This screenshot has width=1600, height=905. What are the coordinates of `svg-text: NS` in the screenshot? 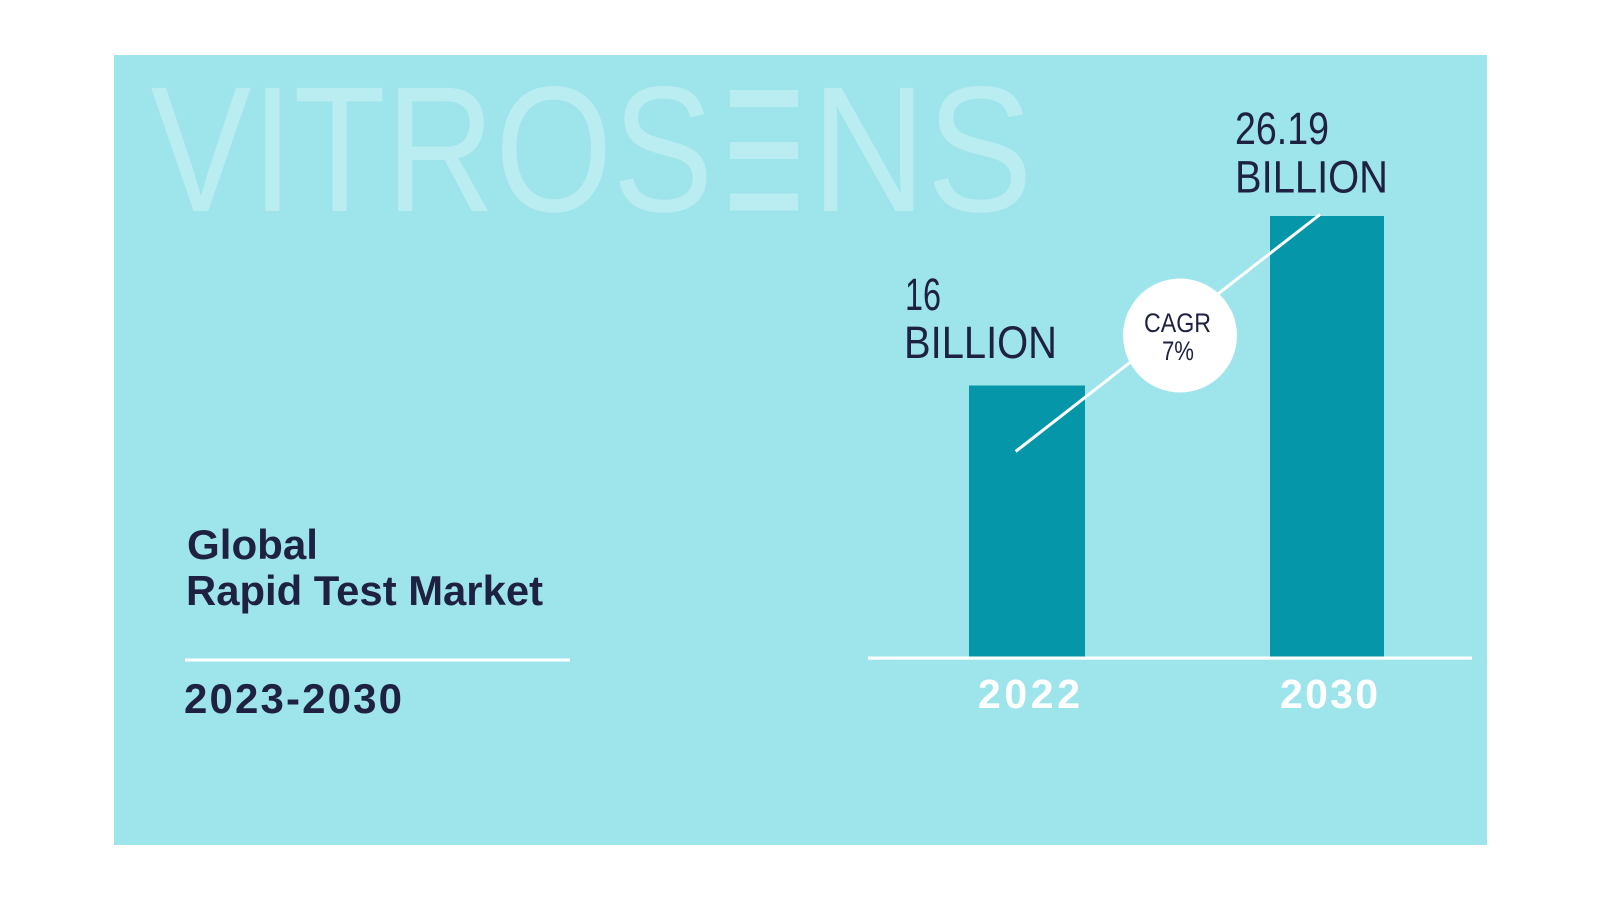 It's located at (922, 149).